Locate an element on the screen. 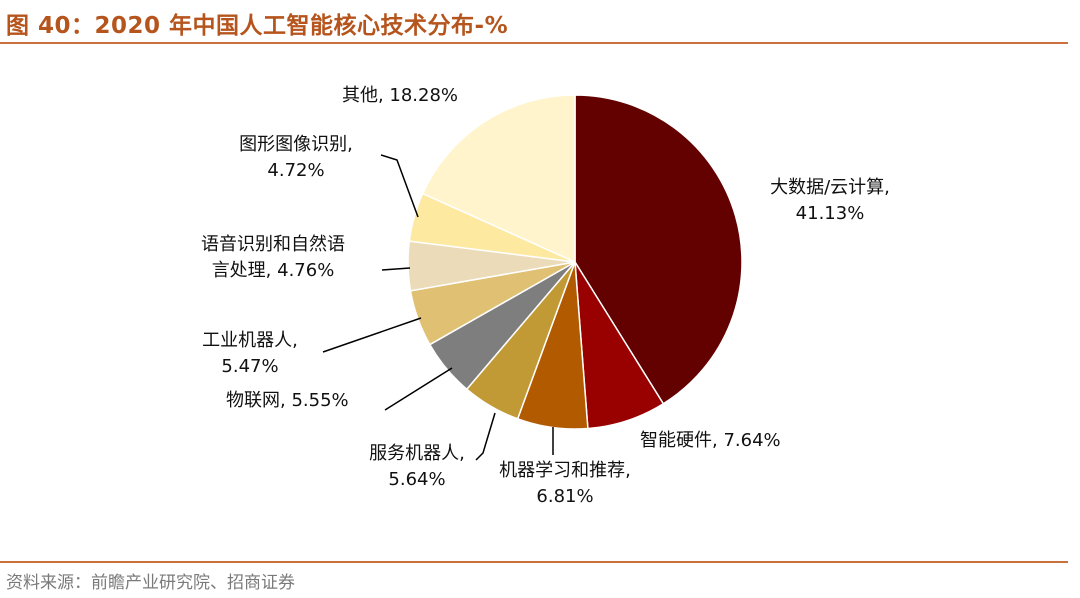 The width and height of the screenshot is (1080, 598). source-note: 资料来源：前瞻产业研究院、招商证券 is located at coordinates (150, 583).